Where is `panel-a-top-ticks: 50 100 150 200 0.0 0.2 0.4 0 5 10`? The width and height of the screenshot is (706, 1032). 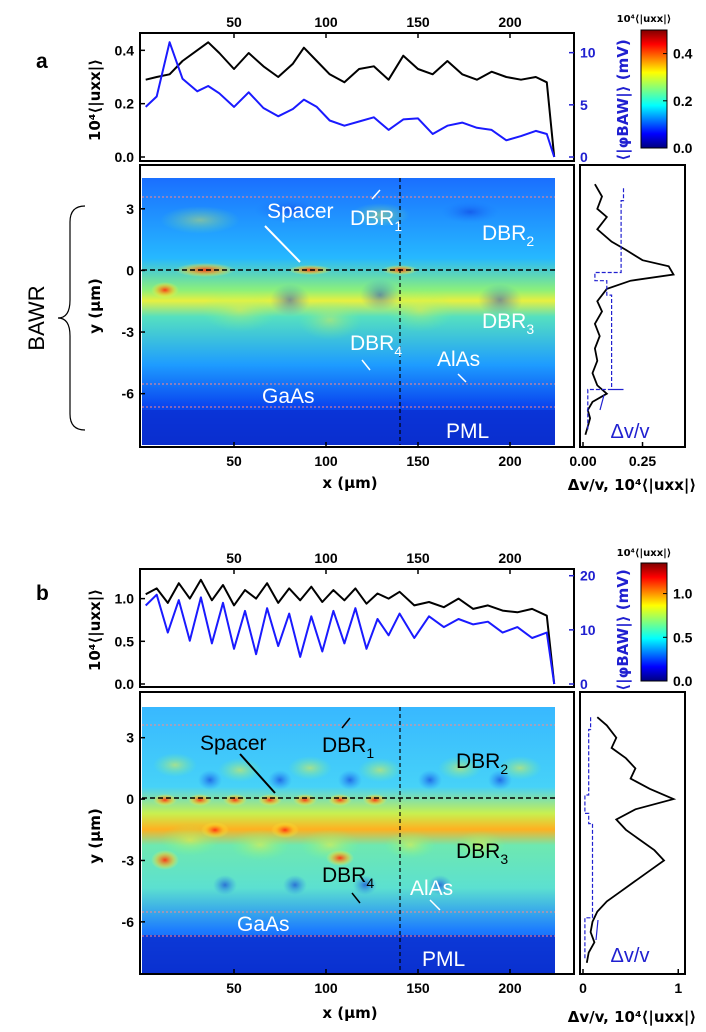
panel-a-top-ticks: 50 100 150 200 0.0 0.2 0.4 0 5 10 is located at coordinates (355, 89).